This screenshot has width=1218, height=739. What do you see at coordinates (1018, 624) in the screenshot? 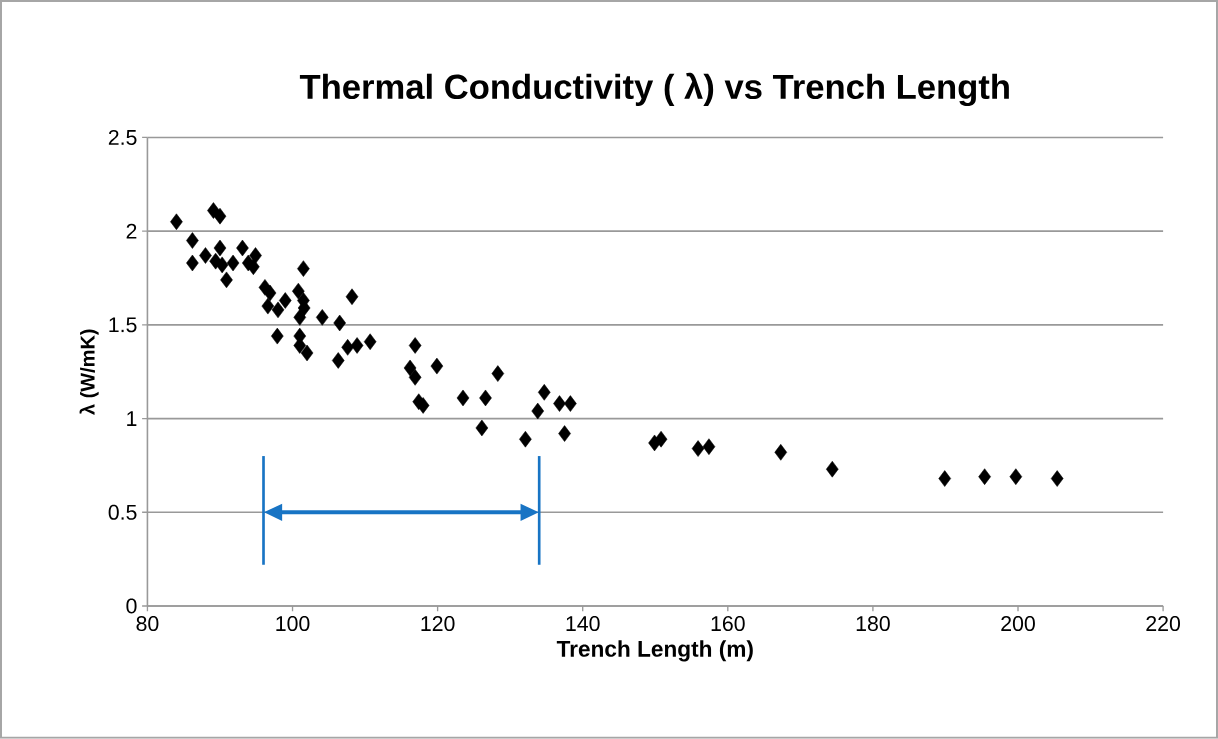
I see `x-tick-label: 200` at bounding box center [1018, 624].